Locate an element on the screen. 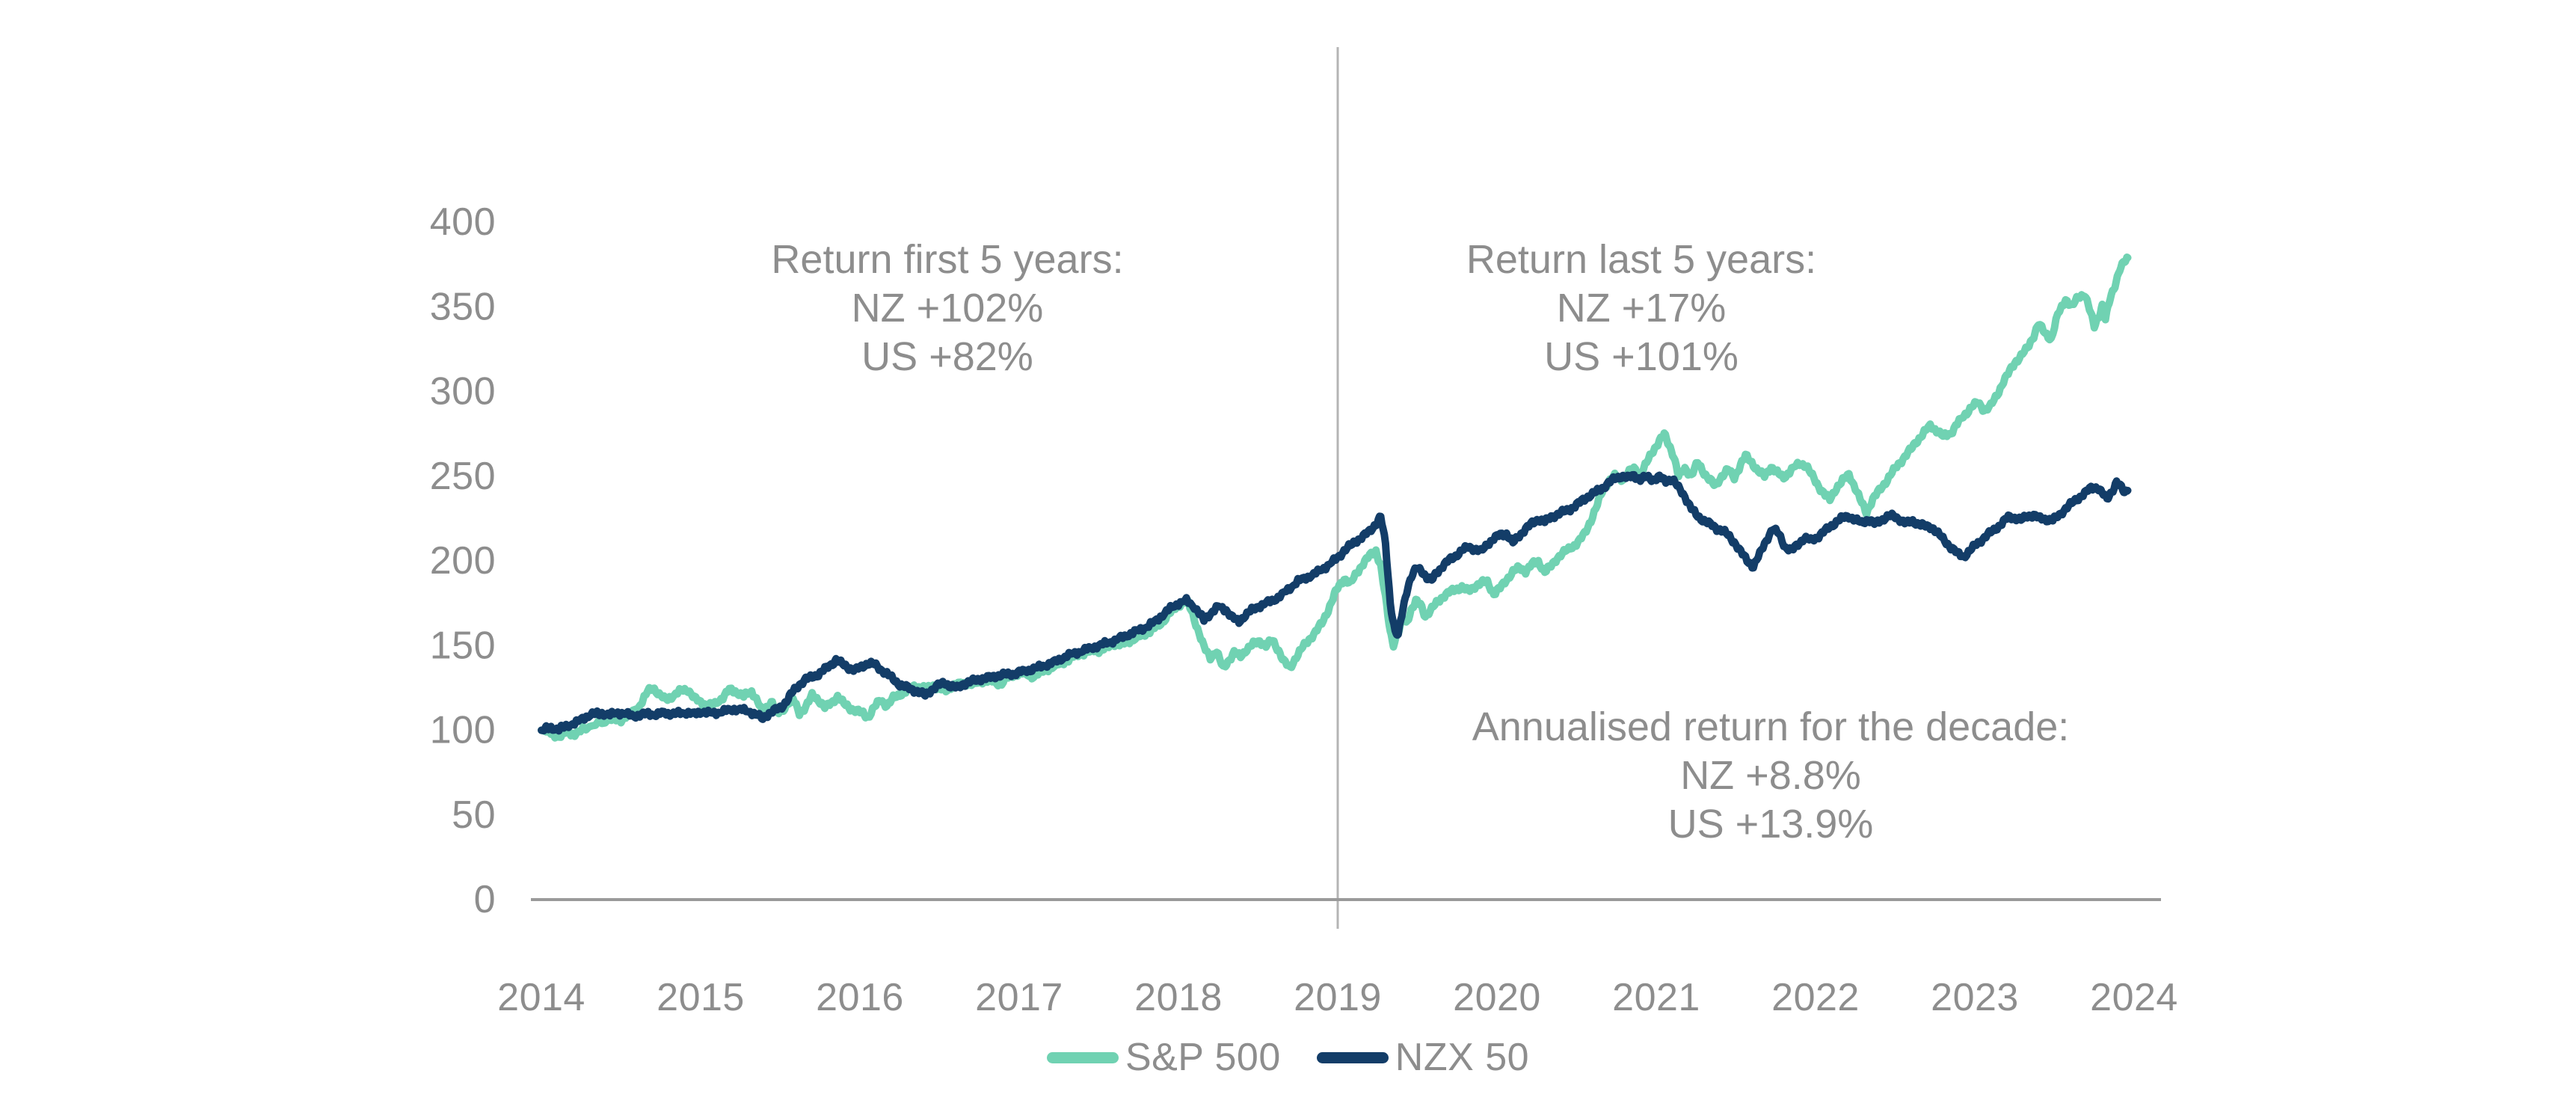  annotation-first-title: Return first 5 years: is located at coordinates (947, 259).